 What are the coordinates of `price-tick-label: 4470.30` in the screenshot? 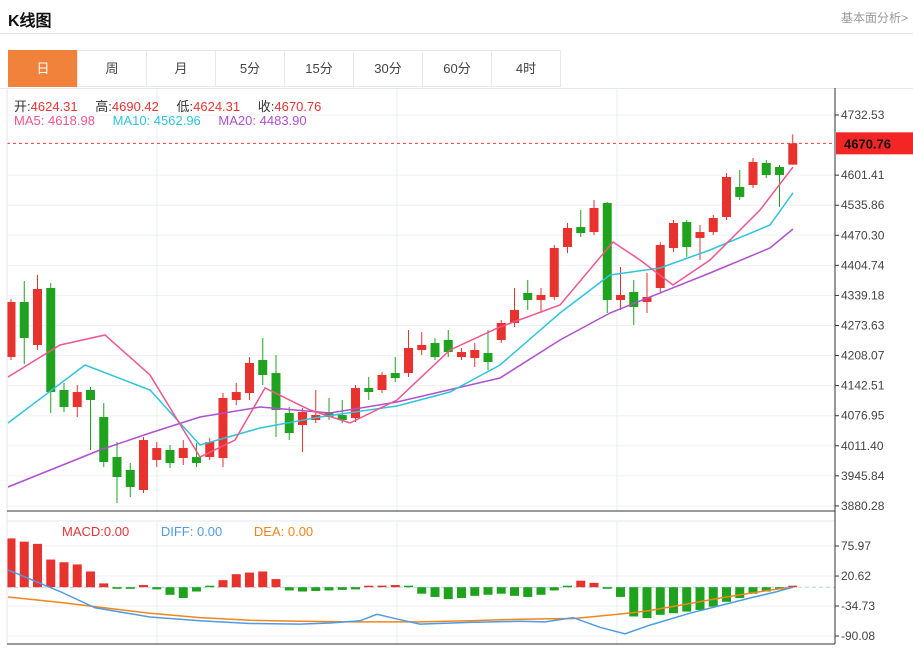 It's located at (863, 235).